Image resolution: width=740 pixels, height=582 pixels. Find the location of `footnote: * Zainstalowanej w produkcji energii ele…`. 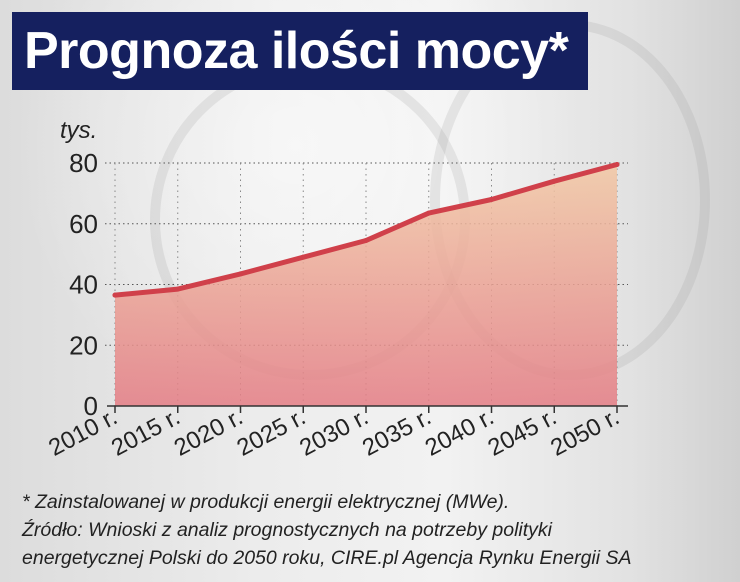

footnote: * Zainstalowanej w produkcji energii ele… is located at coordinates (378, 530).